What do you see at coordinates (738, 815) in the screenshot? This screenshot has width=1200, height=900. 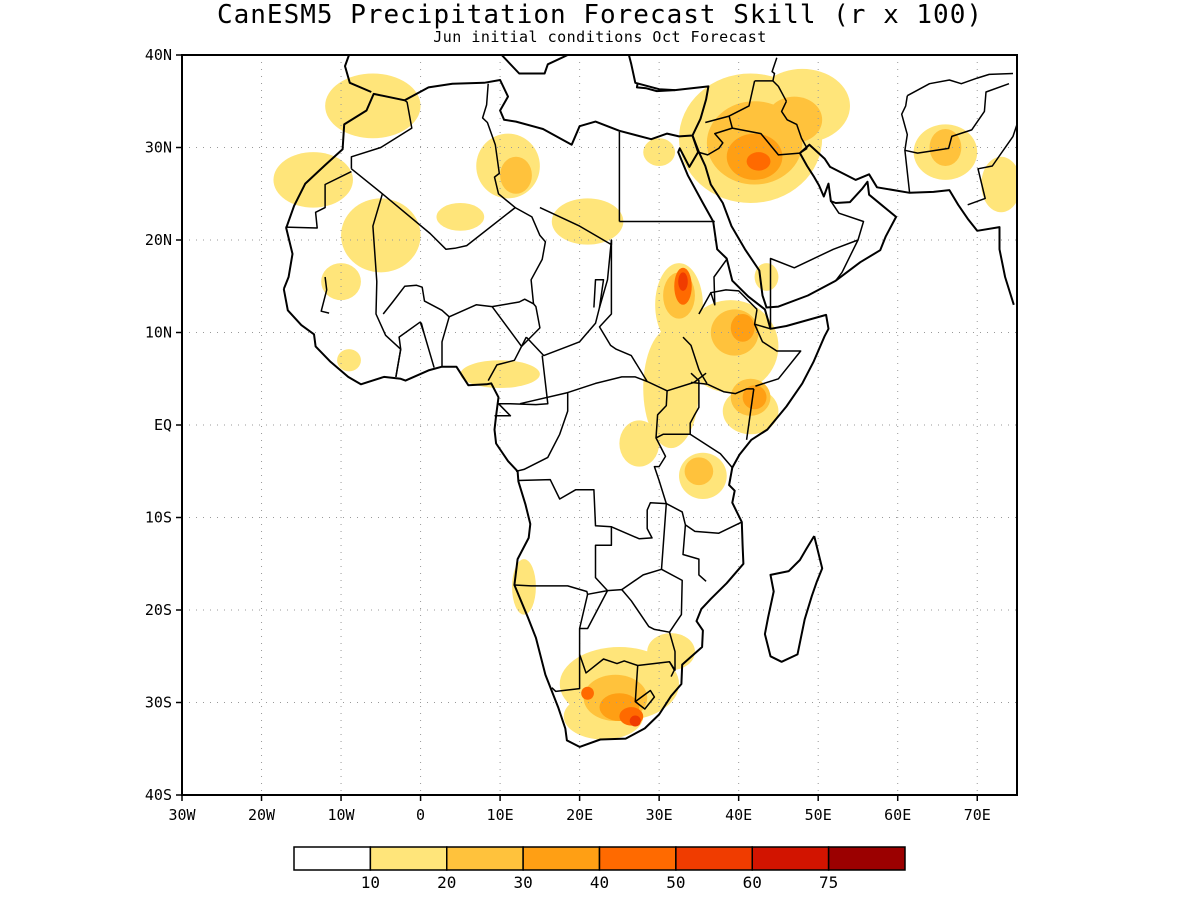 I see `x-tick-label: 40E` at bounding box center [738, 815].